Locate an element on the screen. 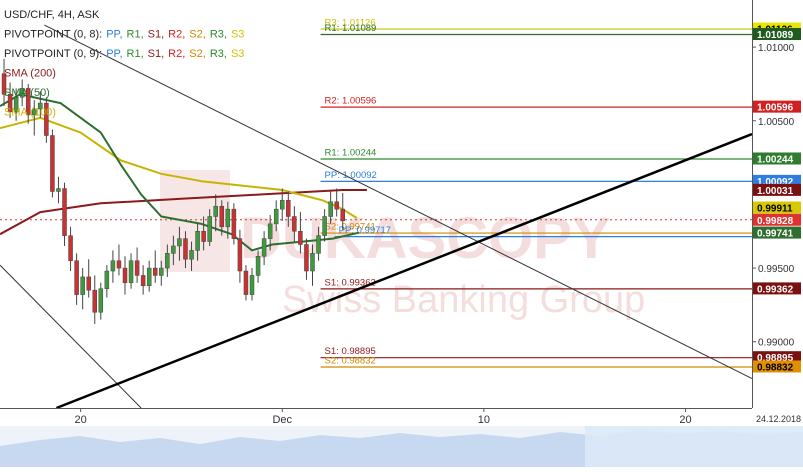 Image resolution: width=803 pixels, height=472 pixels. legend-item: R1, is located at coordinates (135, 35).